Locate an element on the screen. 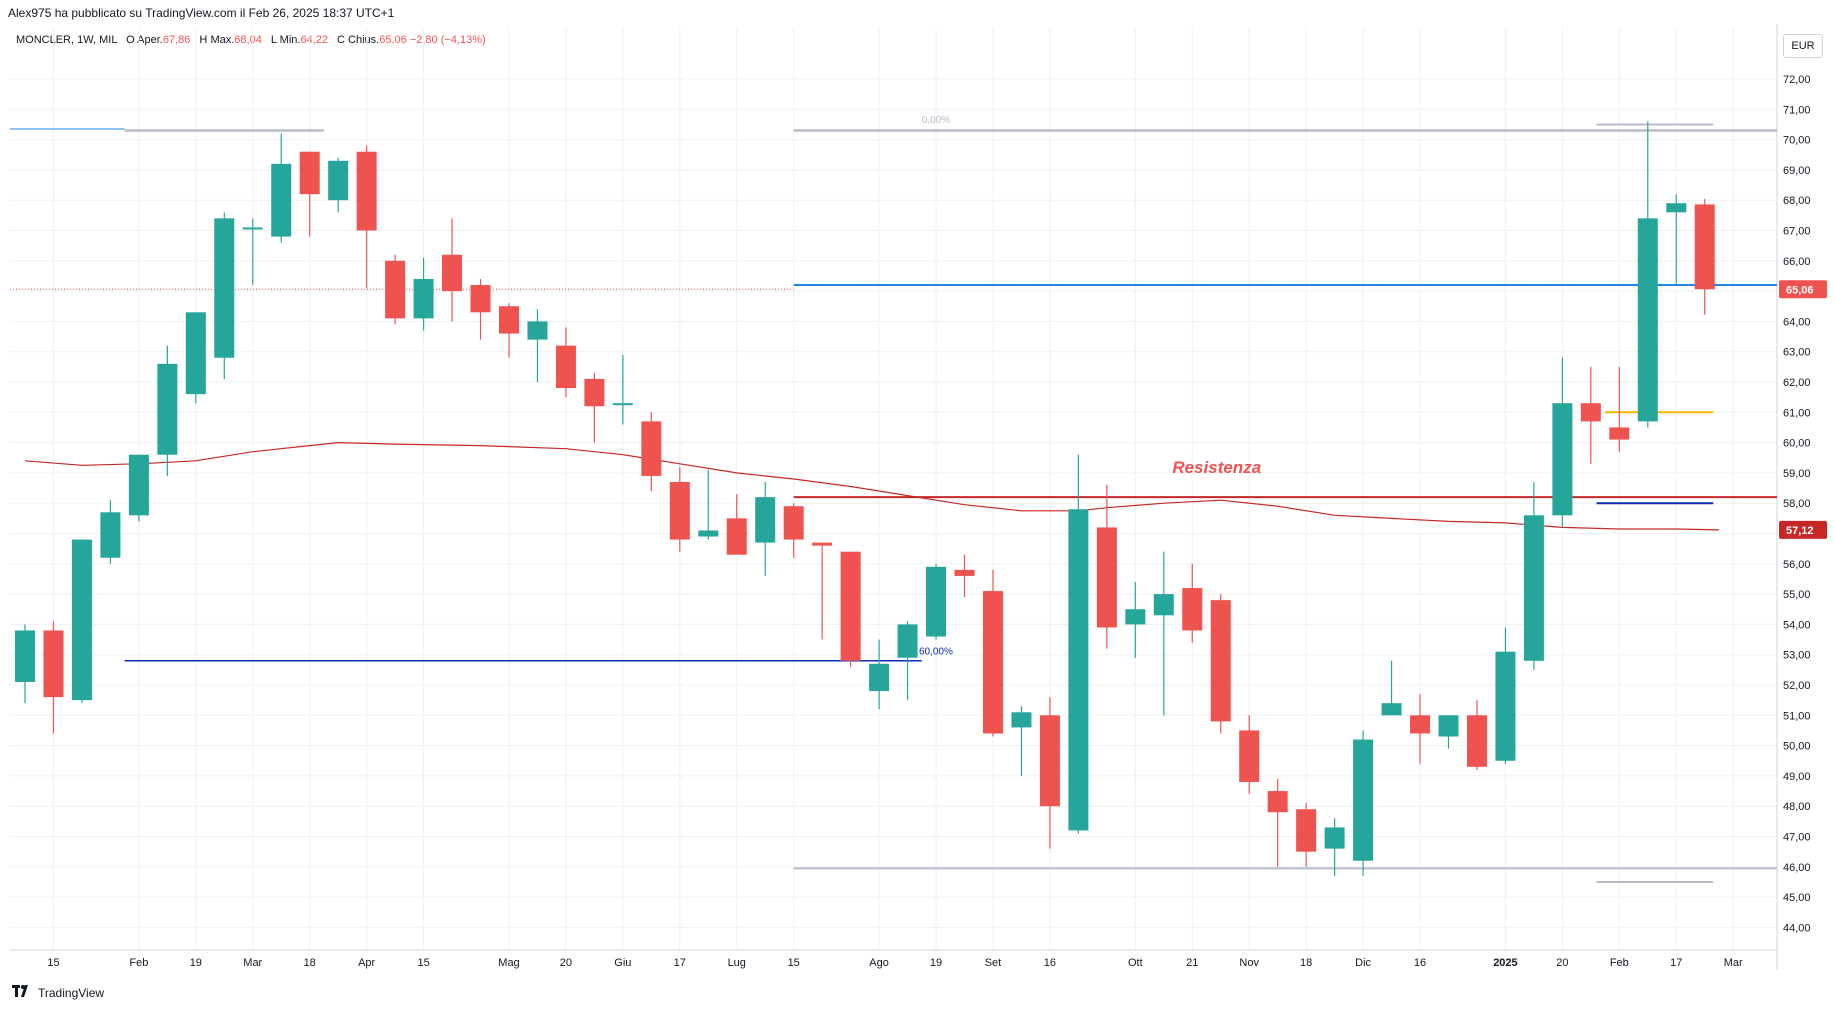  y-tick-label: 54,00 is located at coordinates (1797, 625).